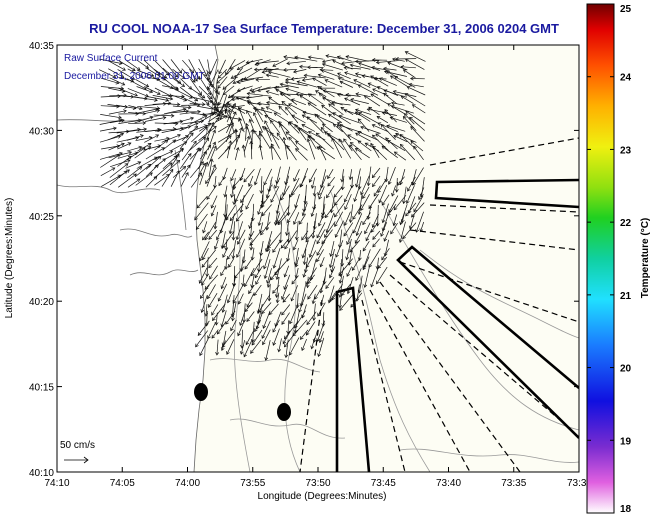  I want to click on colorbar-tick-label: 23, so click(626, 150).